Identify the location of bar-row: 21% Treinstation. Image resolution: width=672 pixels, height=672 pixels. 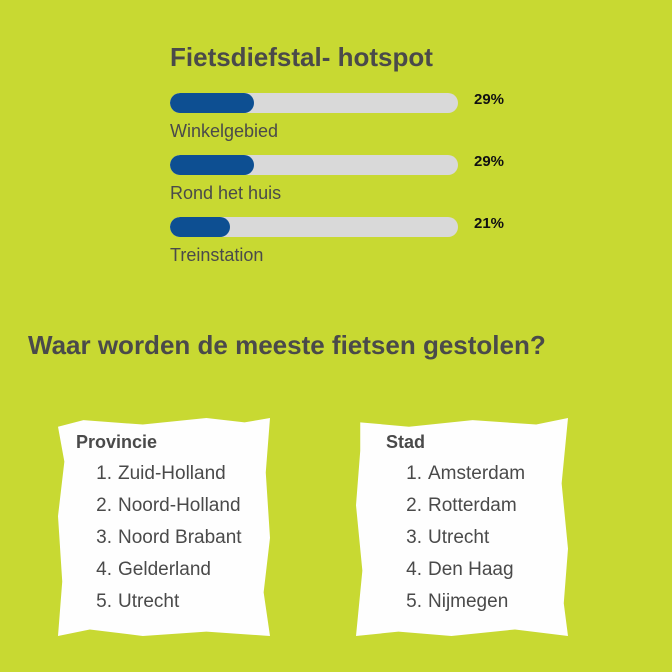
(360, 246).